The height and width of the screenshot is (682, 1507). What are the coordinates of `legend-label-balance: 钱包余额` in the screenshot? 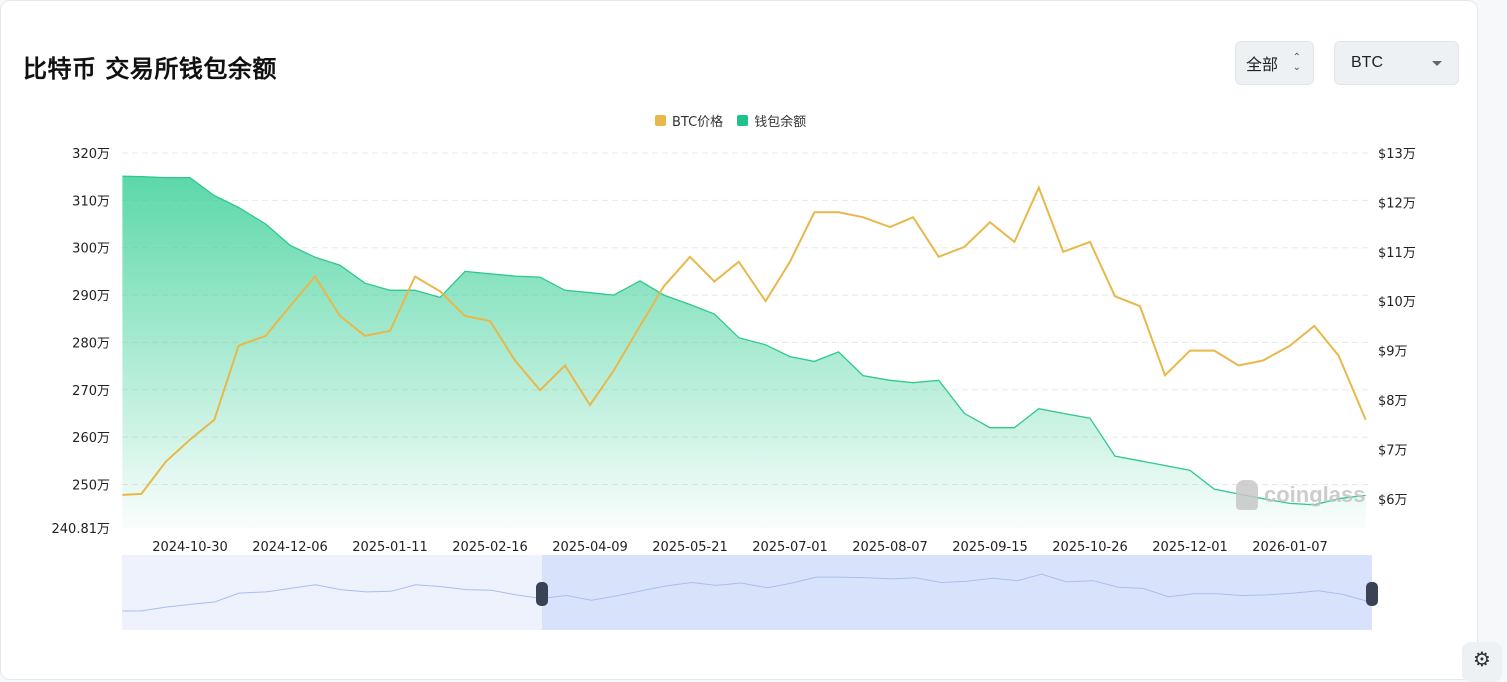 It's located at (780, 122).